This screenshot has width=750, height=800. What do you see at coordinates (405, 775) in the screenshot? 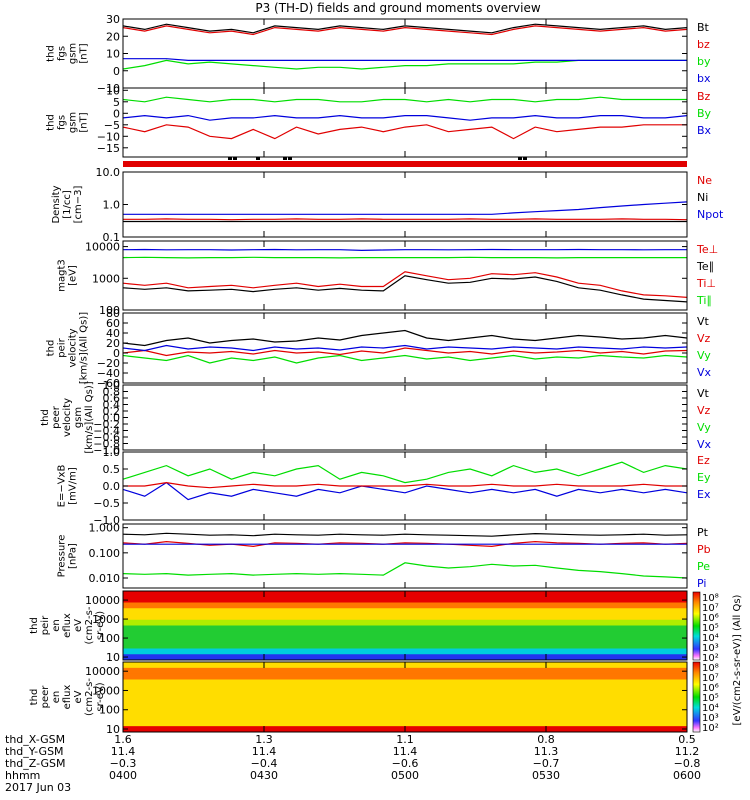
I see `footer-value: 0500` at bounding box center [405, 775].